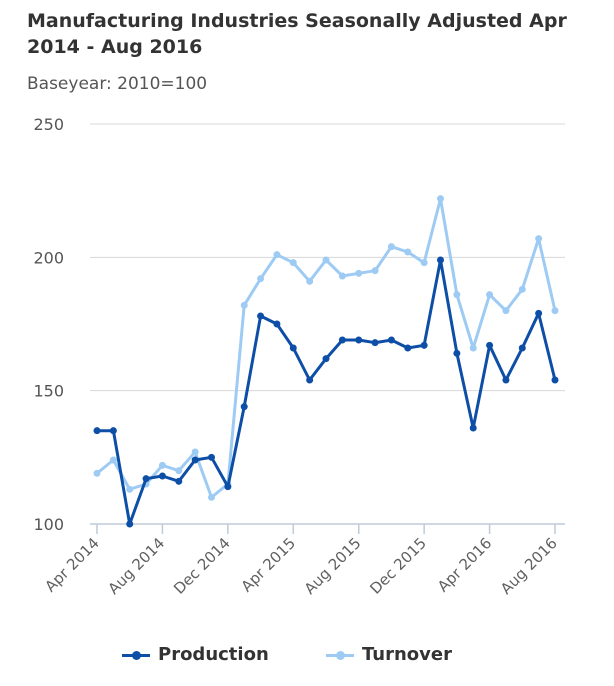  I want to click on x-tick-label: Aug 2014, so click(136, 566).